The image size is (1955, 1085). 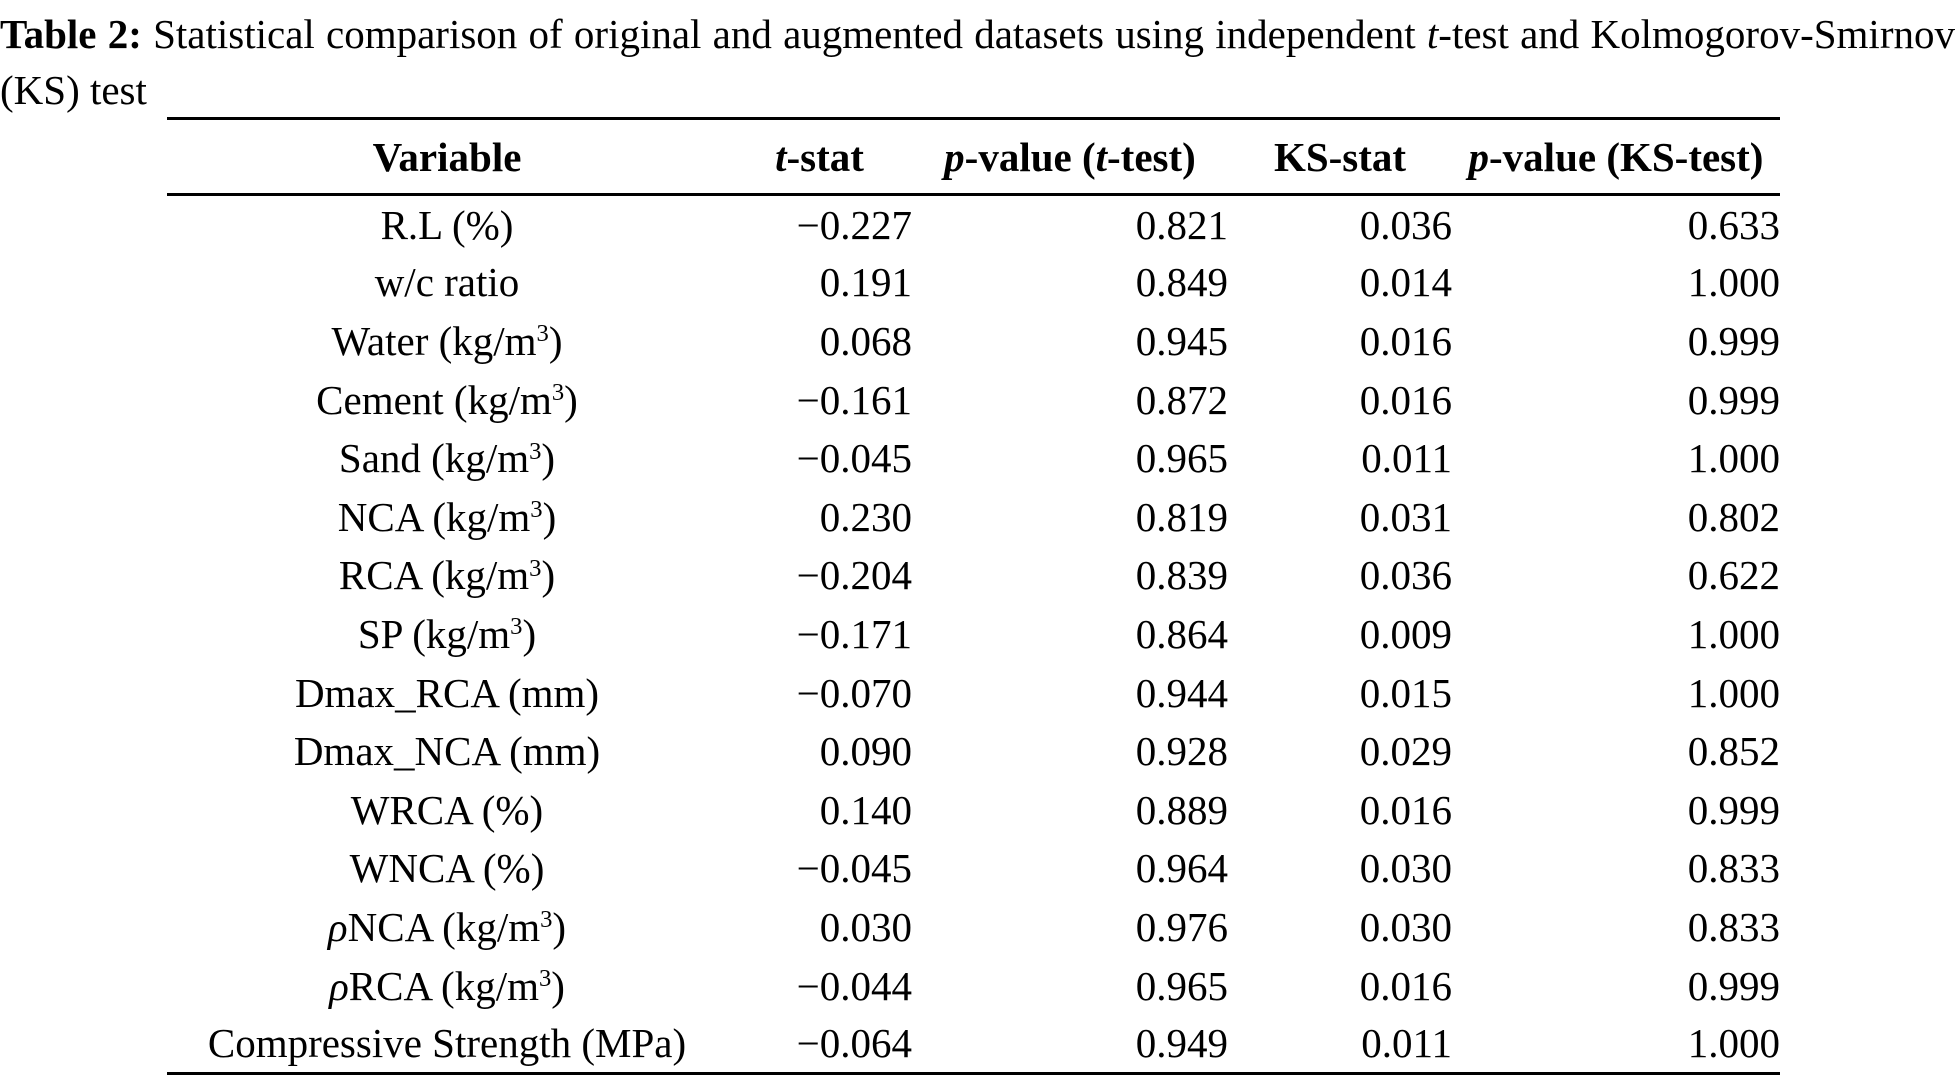 I want to click on value-cell: 0.833, so click(x=1733, y=868).